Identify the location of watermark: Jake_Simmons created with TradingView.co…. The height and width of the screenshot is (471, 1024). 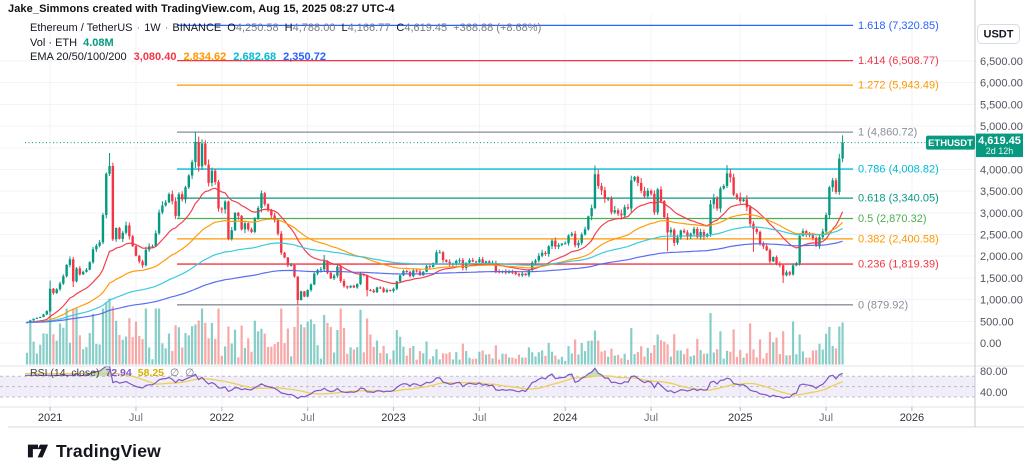
(201, 9).